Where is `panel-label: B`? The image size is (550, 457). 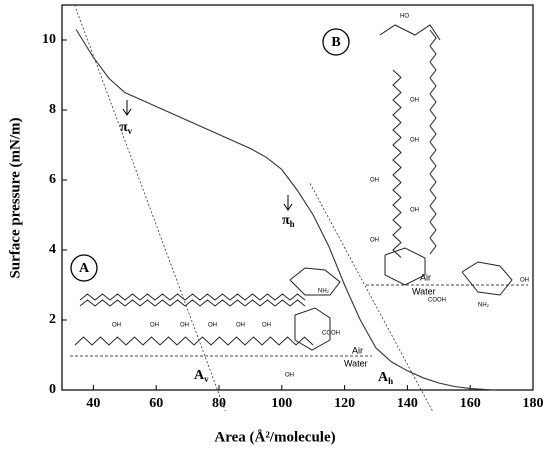 panel-label: B is located at coordinates (335, 42).